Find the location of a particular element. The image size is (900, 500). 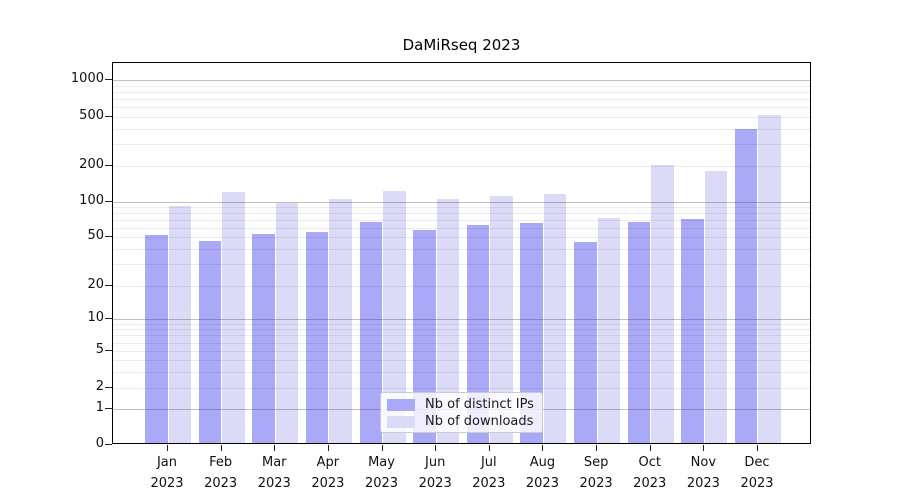

bar-ips-apr is located at coordinates (317, 337).